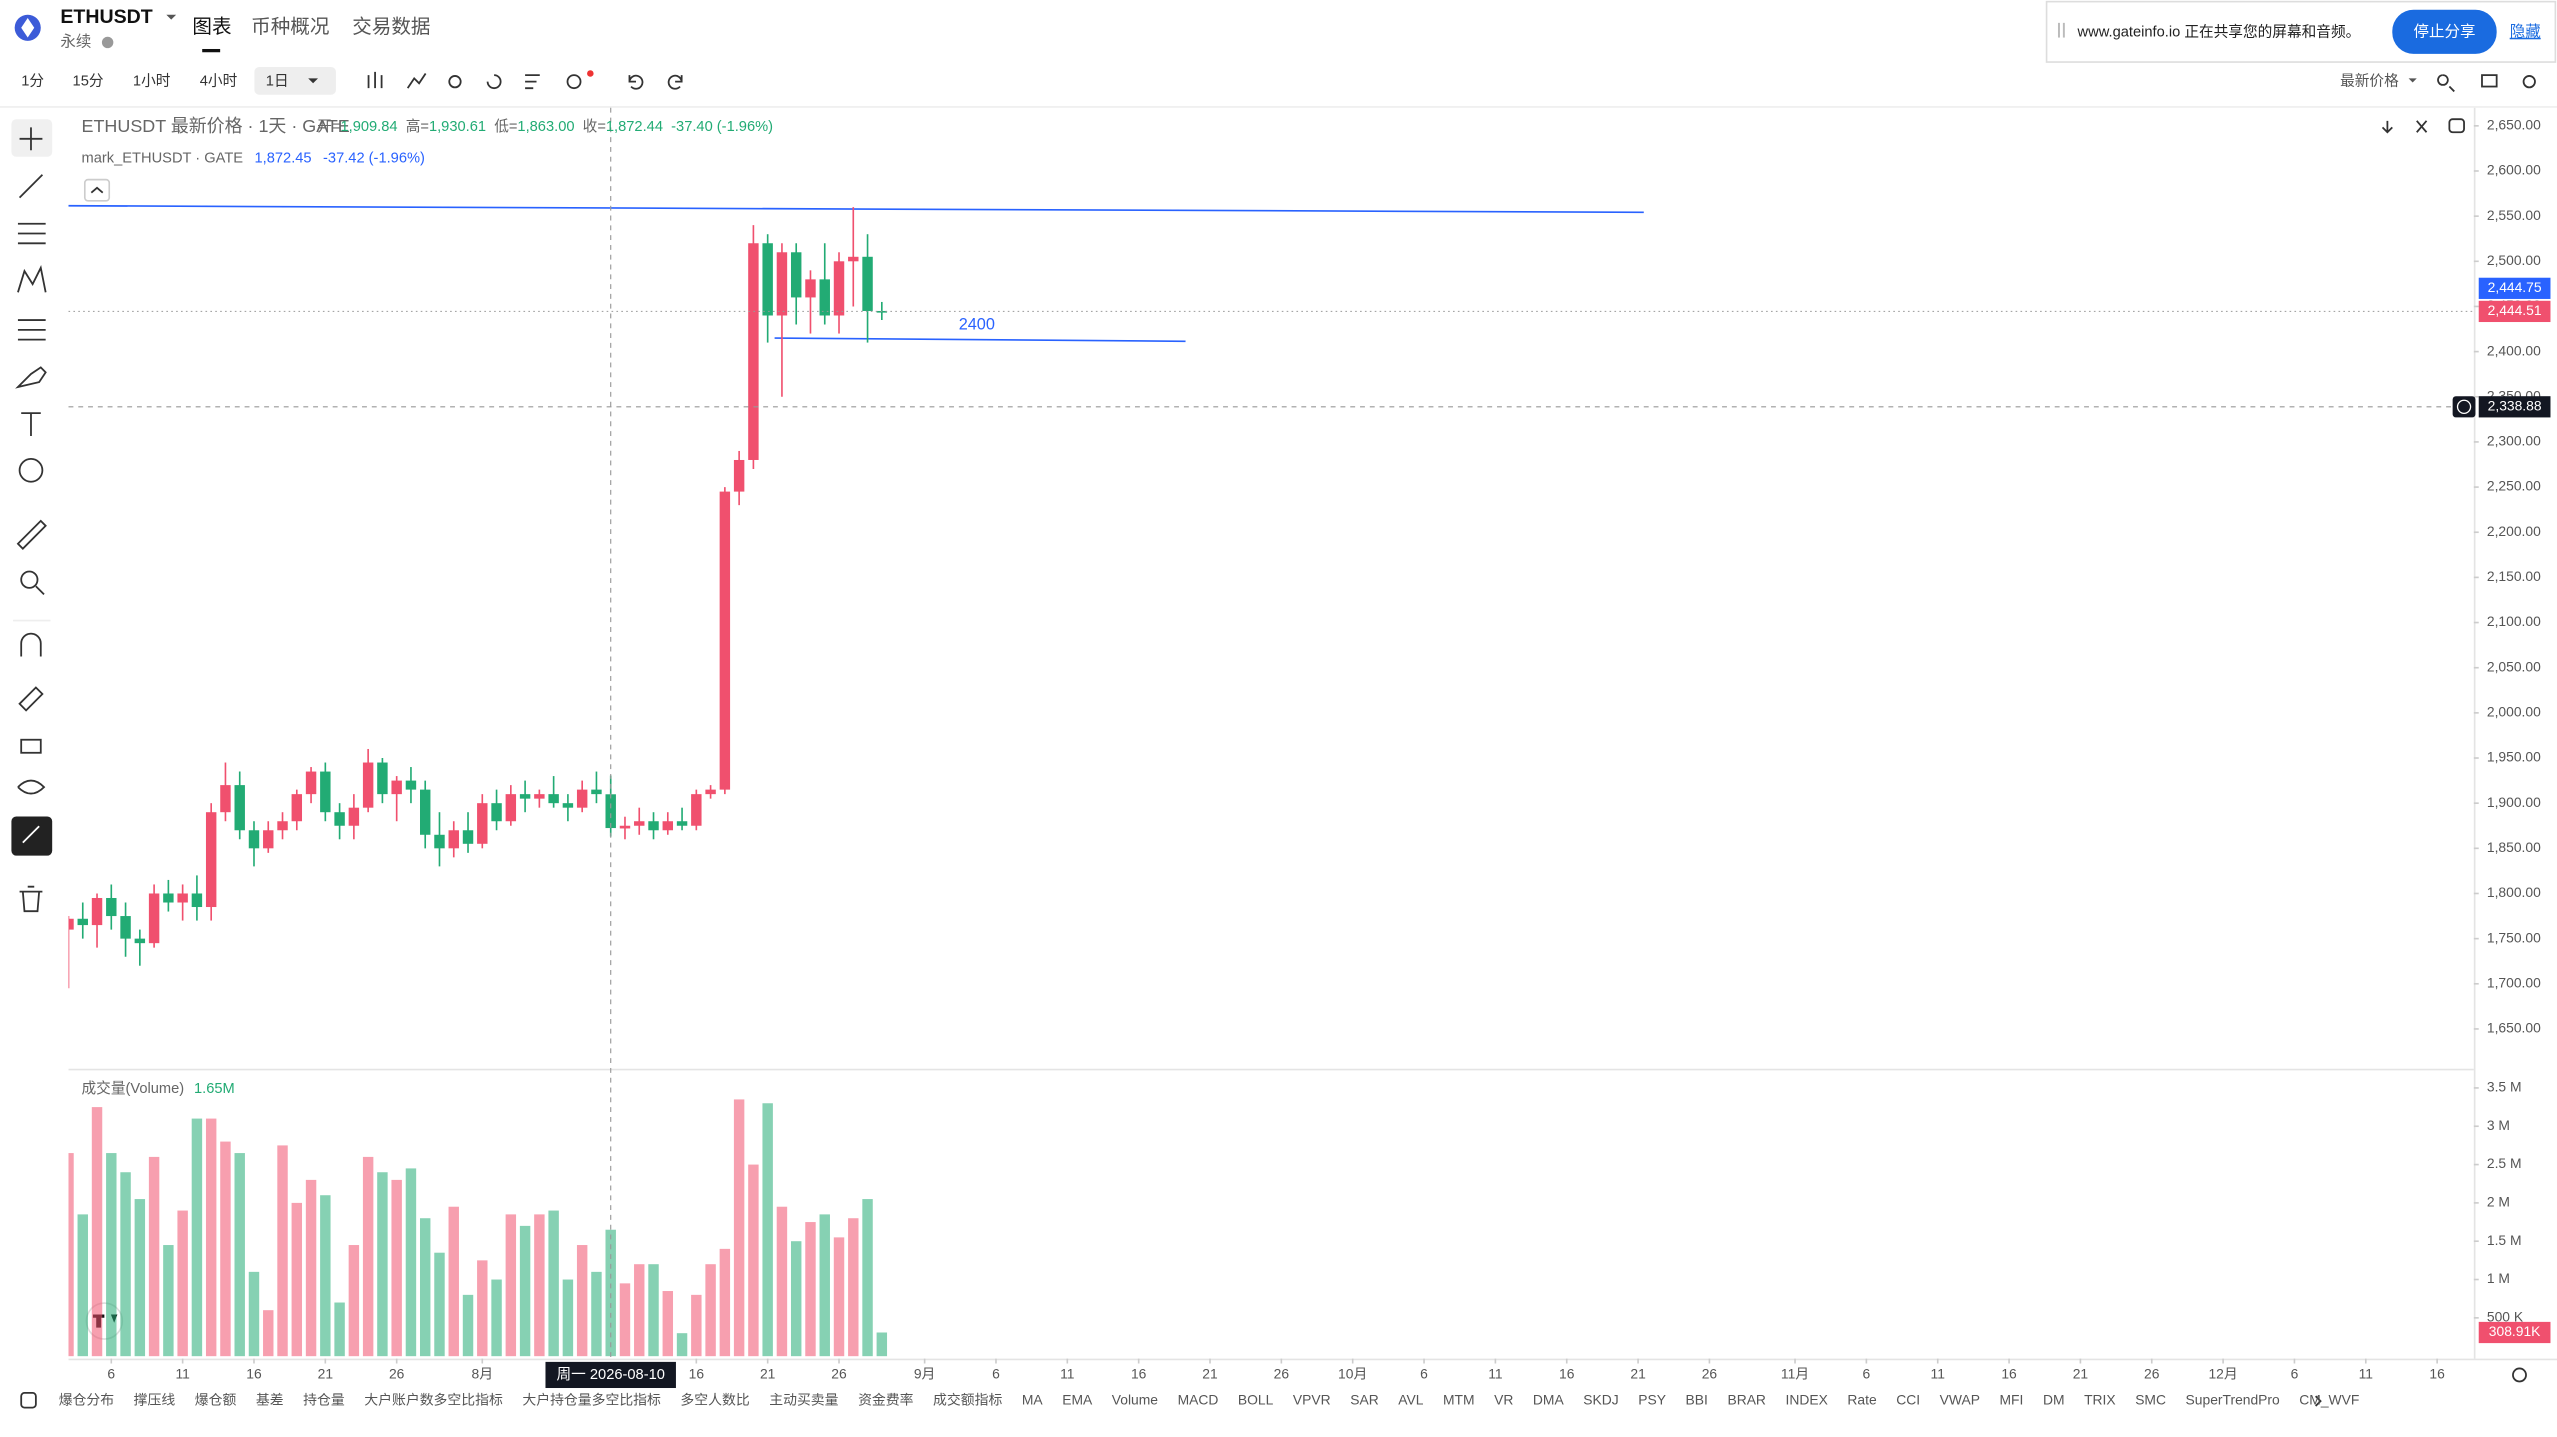 The width and height of the screenshot is (2557, 1437). I want to click on indicator: 多空人数比, so click(714, 1400).